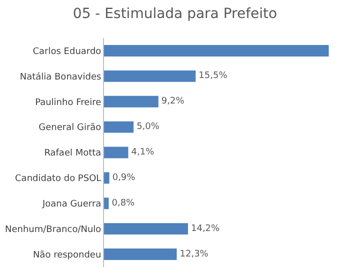 The image size is (350, 275). What do you see at coordinates (67, 255) in the screenshot?
I see `y-tick-label: Não respondeu` at bounding box center [67, 255].